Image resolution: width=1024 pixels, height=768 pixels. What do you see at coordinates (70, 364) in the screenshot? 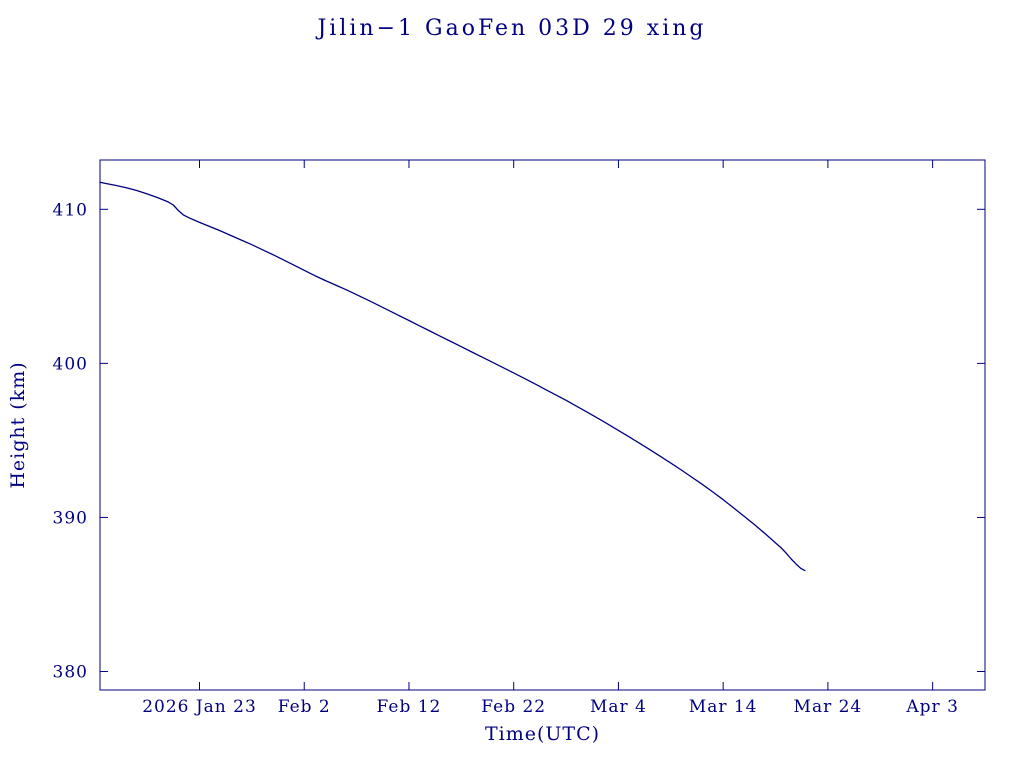
I see `y-tick-label: 400` at bounding box center [70, 364].